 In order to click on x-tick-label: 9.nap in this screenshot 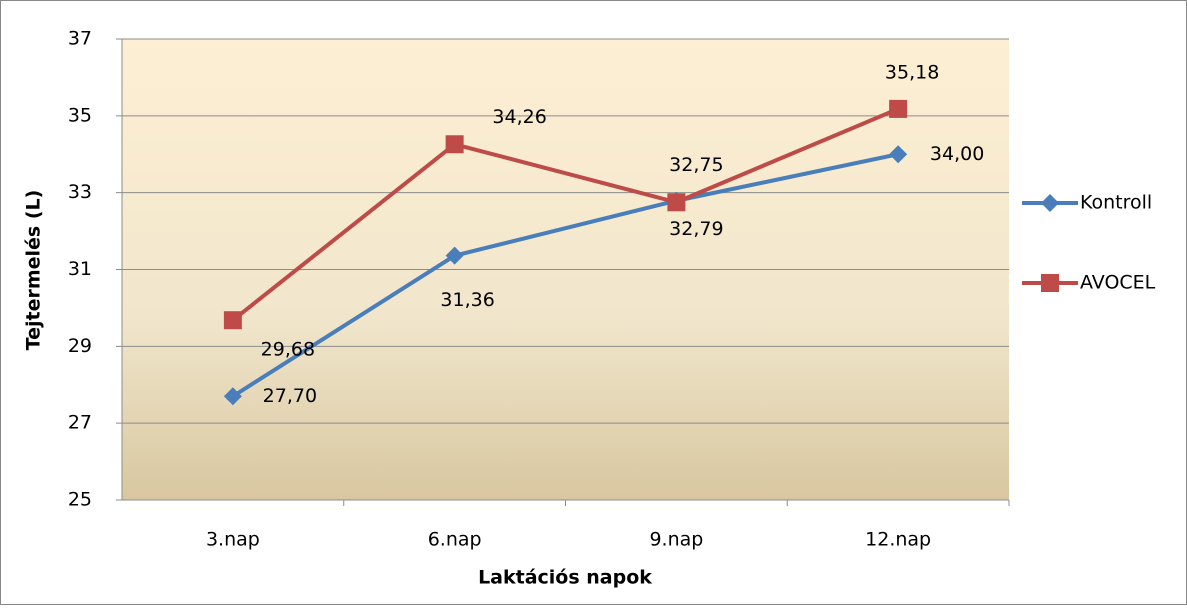, I will do `click(676, 540)`.